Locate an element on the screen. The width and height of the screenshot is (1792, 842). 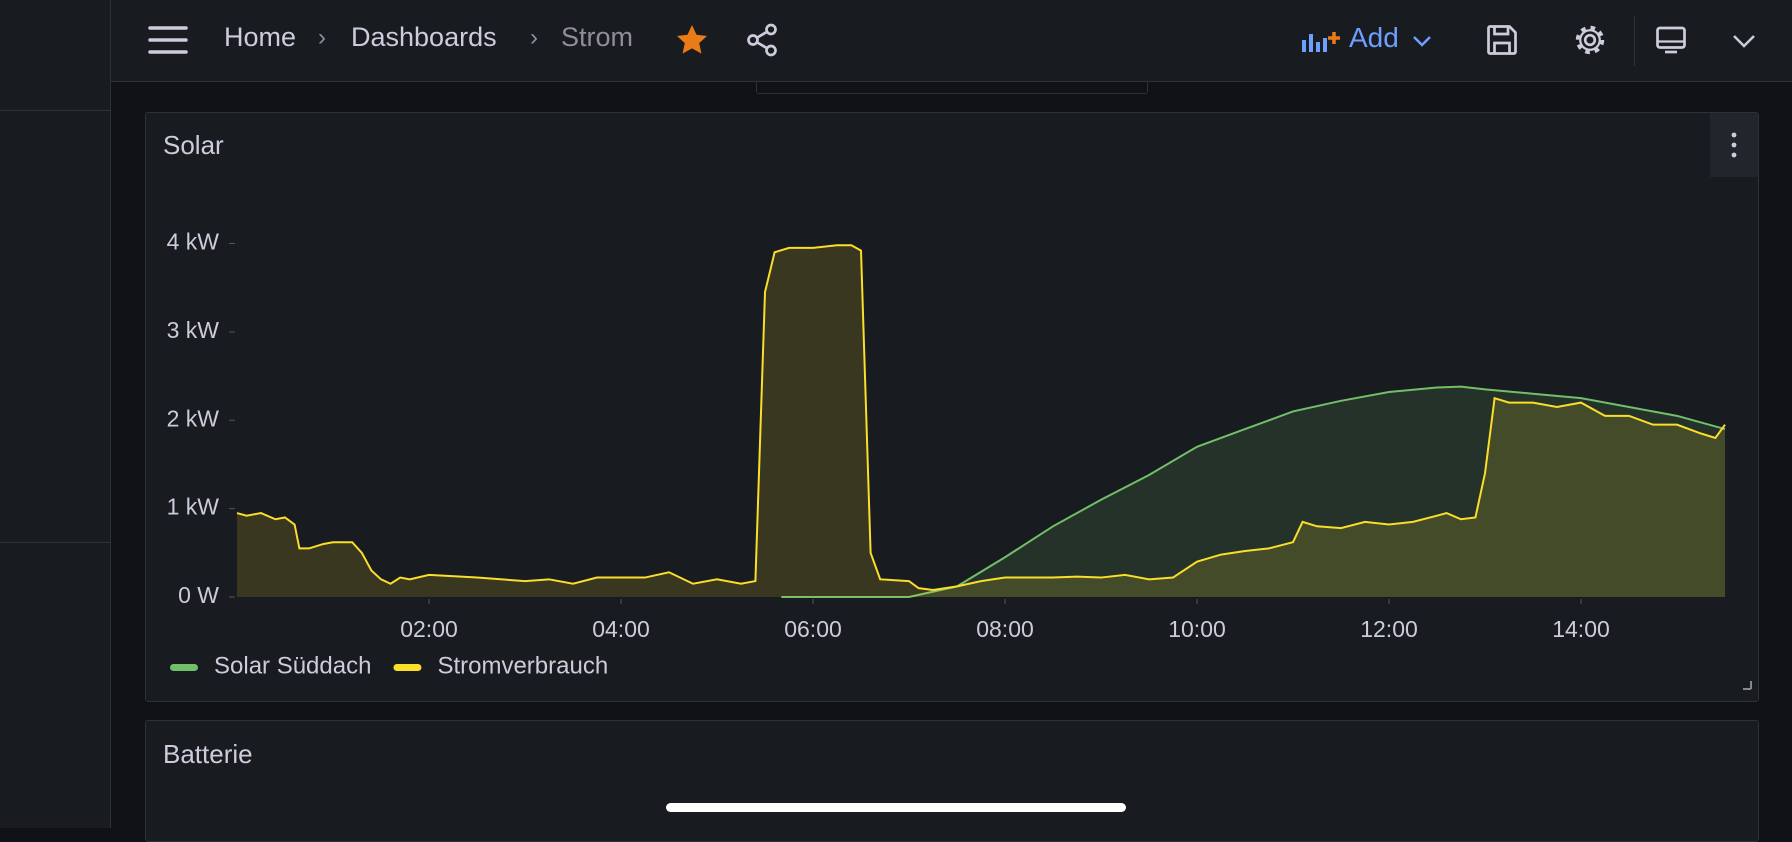
x-tick-label: 12:00 is located at coordinates (1389, 629).